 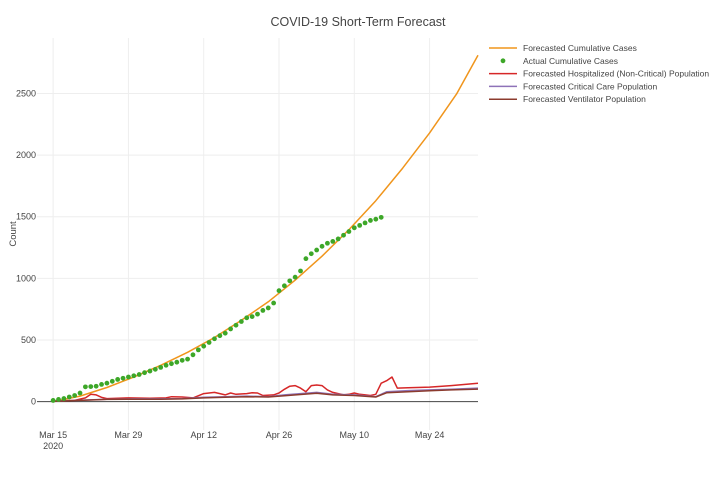 I want to click on legend-label: Forecasted Ventilator Population, so click(x=584, y=99).